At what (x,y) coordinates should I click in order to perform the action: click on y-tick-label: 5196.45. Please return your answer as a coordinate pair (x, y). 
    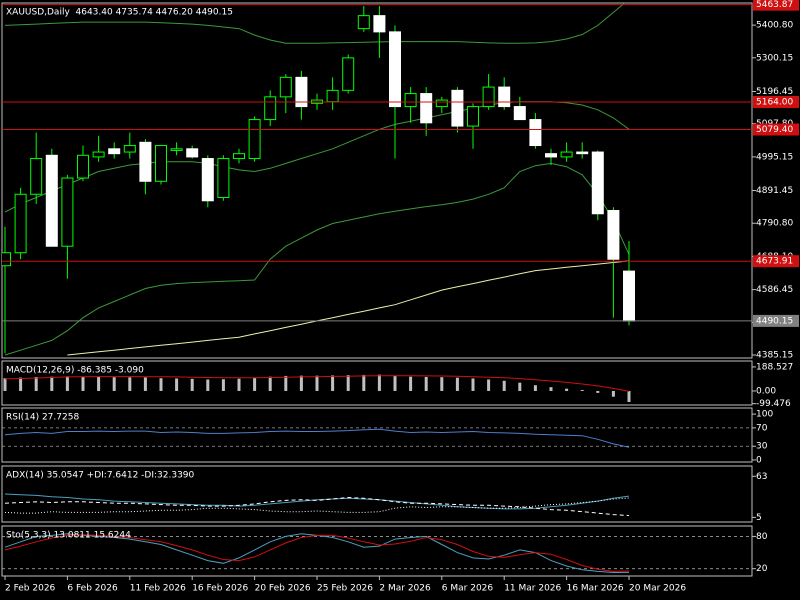
    Looking at the image, I should click on (774, 92).